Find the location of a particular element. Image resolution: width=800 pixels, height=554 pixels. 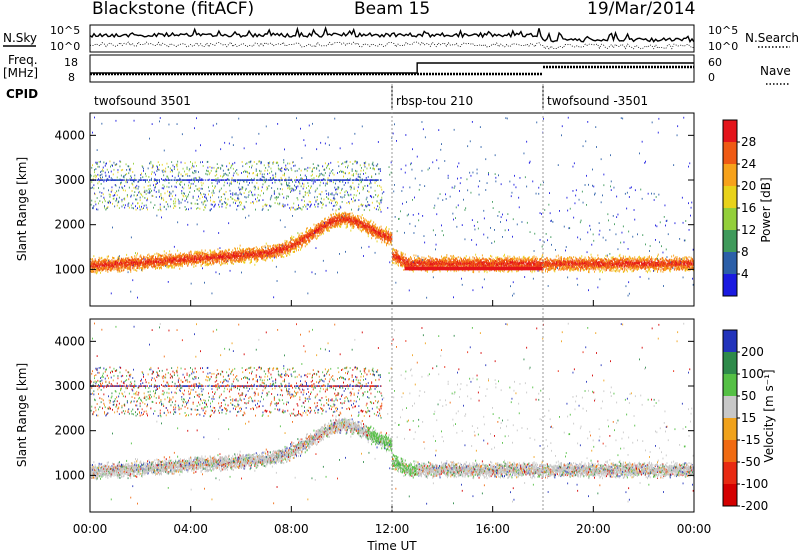

nsky-tick-top: 10^5 is located at coordinates (65, 30).